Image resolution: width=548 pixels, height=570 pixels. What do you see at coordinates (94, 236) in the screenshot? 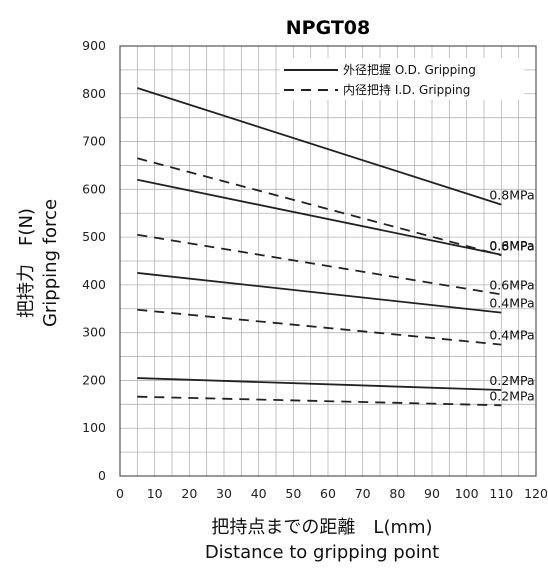
I see `y-tick-label: 500` at bounding box center [94, 236].